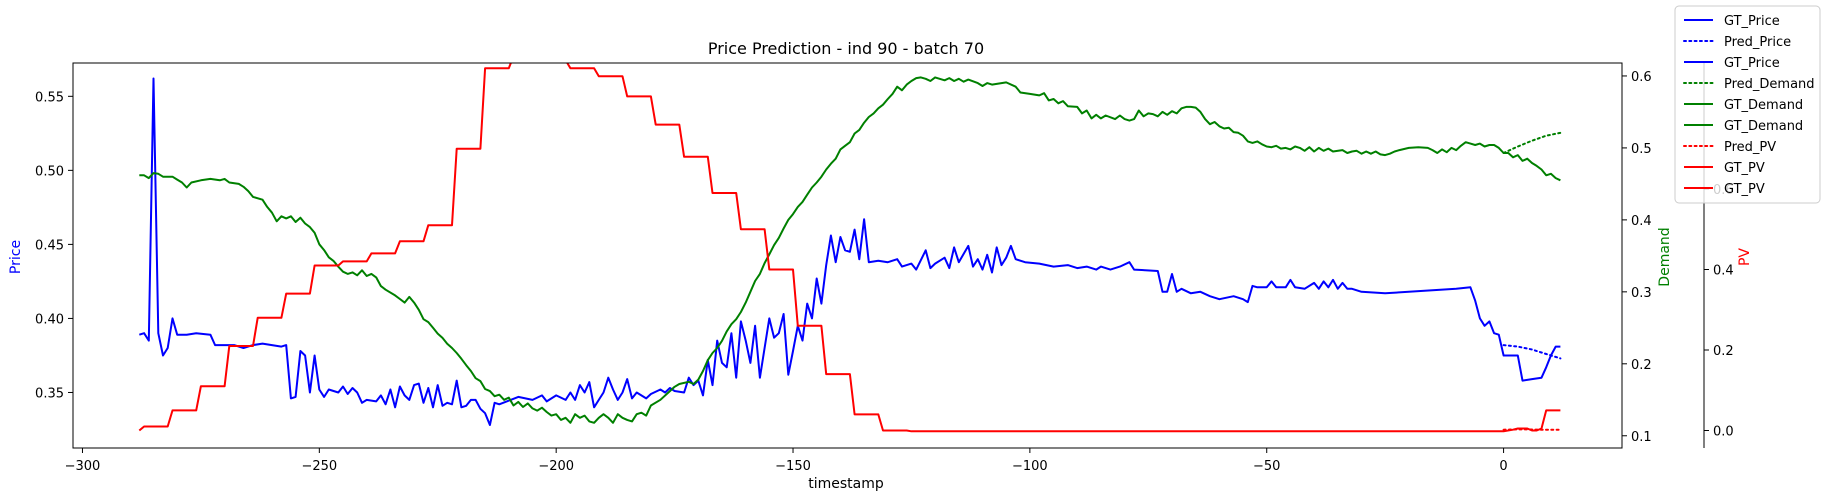 This screenshot has width=1822, height=501. I want to click on price-tick-label: 0.40, so click(49, 319).